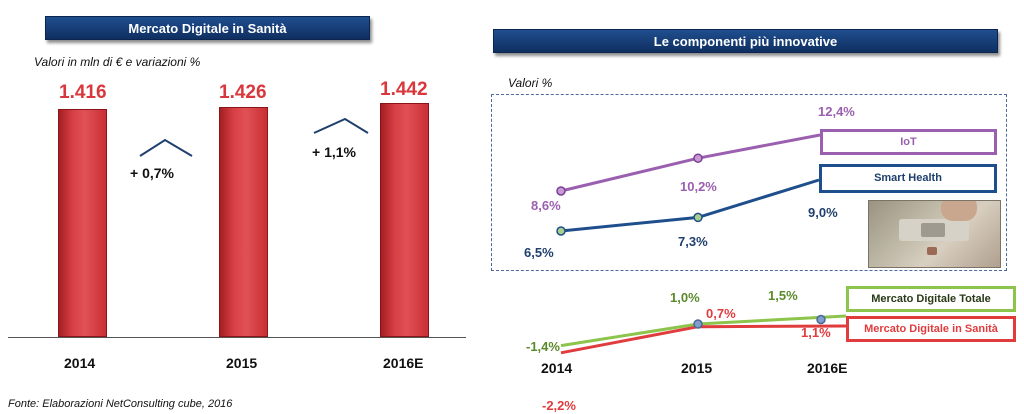  I want to click on mercato-totale-point-label: 1,0%, so click(685, 297).